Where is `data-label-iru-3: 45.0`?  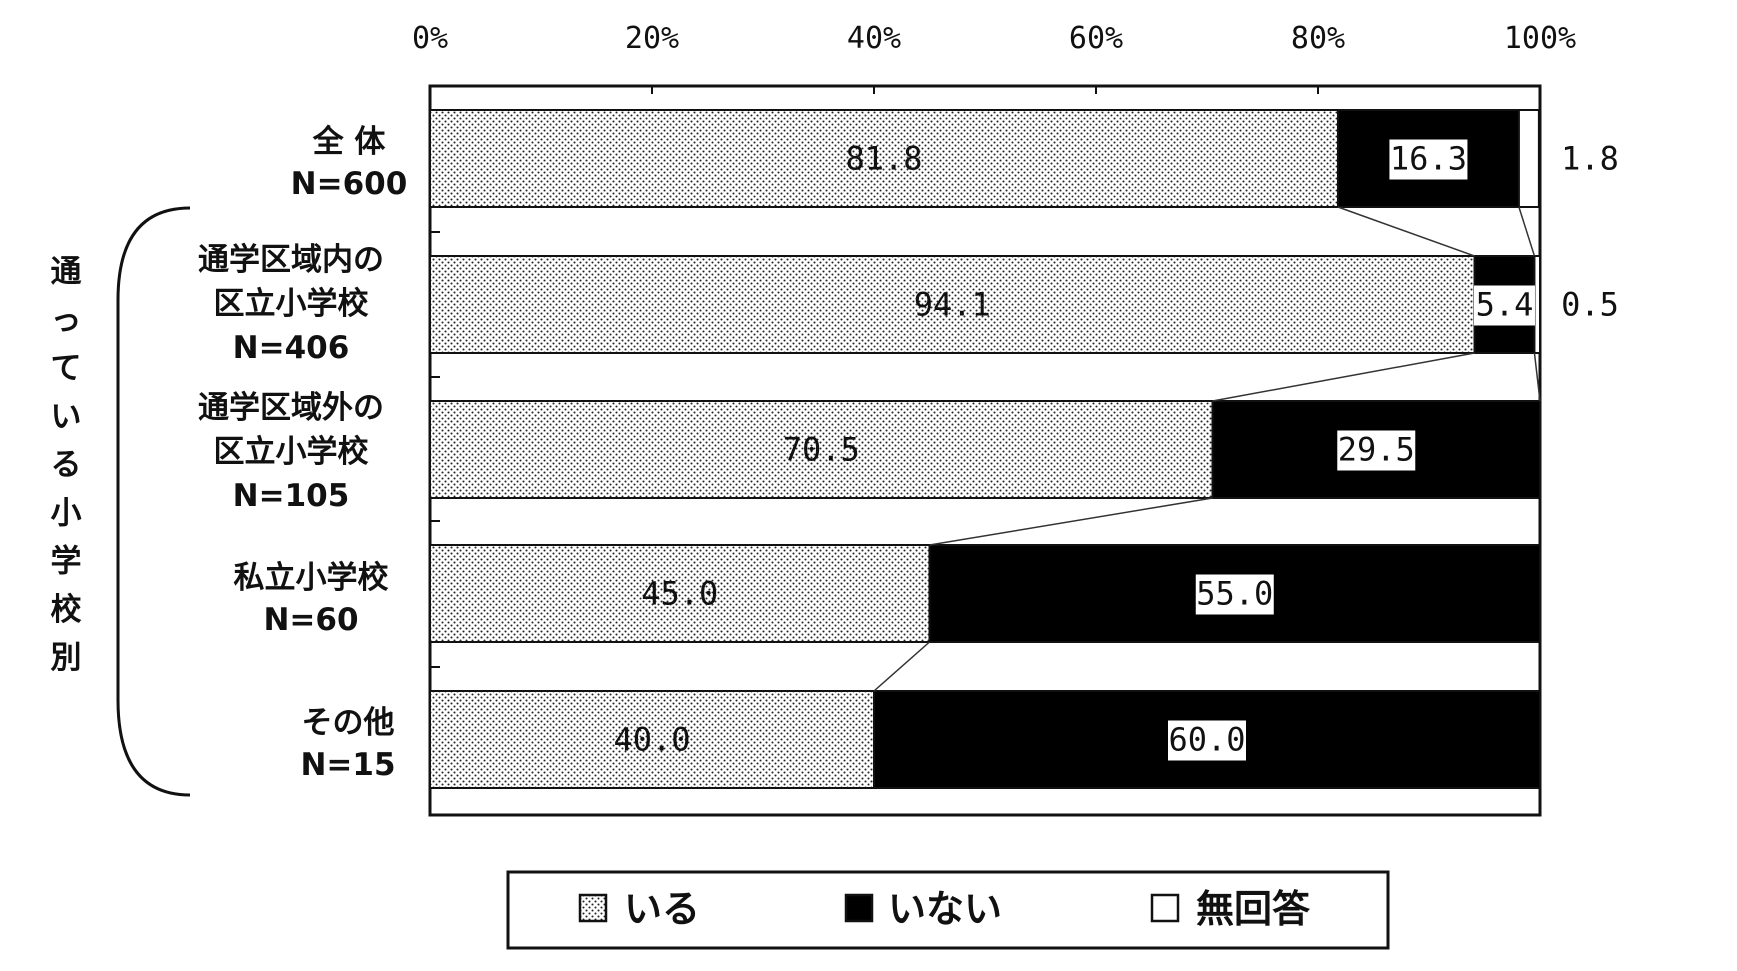 data-label-iru-3: 45.0 is located at coordinates (679, 594).